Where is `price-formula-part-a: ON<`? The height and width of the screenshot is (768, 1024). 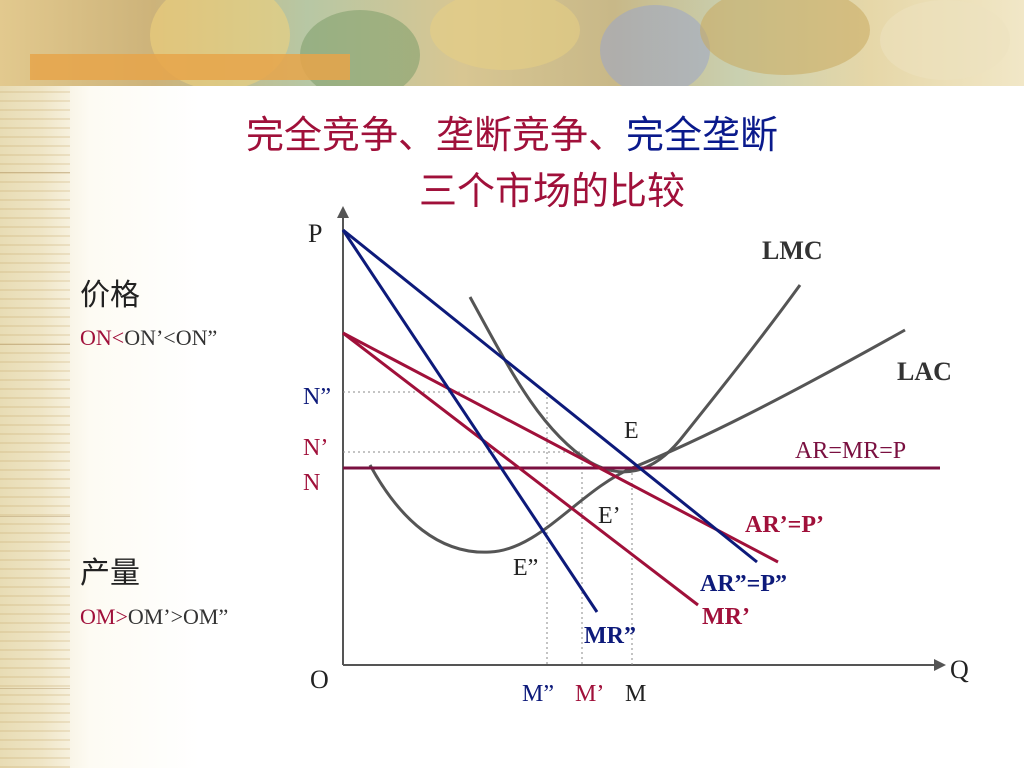
price-formula-part-a: ON< is located at coordinates (102, 337).